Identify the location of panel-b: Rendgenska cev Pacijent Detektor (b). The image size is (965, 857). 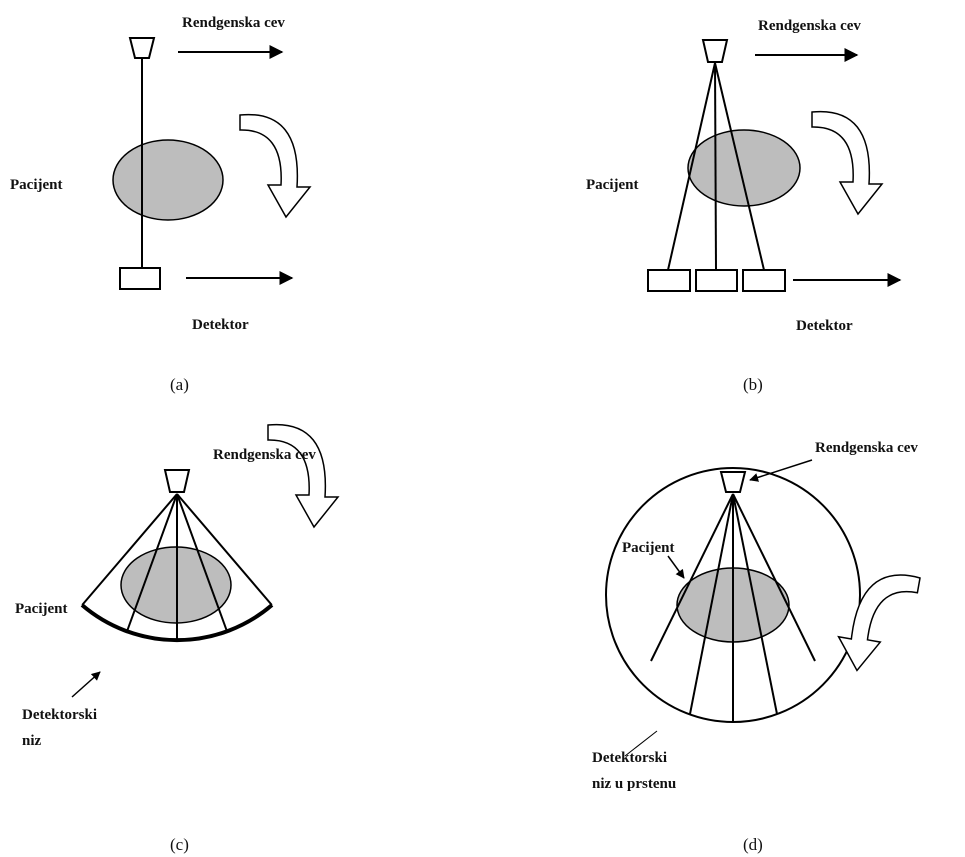
(744, 206).